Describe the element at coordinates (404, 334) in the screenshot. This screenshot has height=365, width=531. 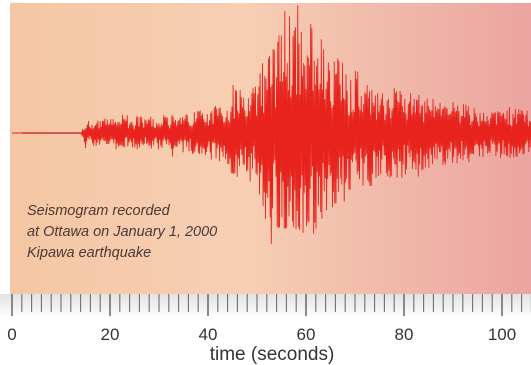
I see `x-tick-label: 80` at that location.